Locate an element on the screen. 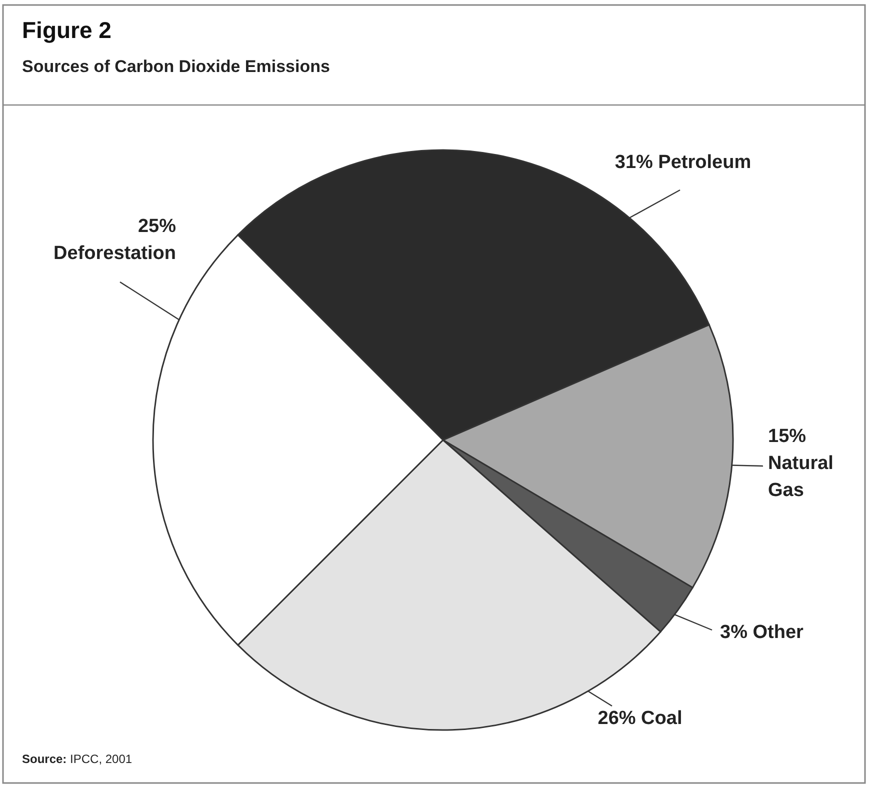 The image size is (870, 788). slice-label: 3% Other is located at coordinates (762, 632).